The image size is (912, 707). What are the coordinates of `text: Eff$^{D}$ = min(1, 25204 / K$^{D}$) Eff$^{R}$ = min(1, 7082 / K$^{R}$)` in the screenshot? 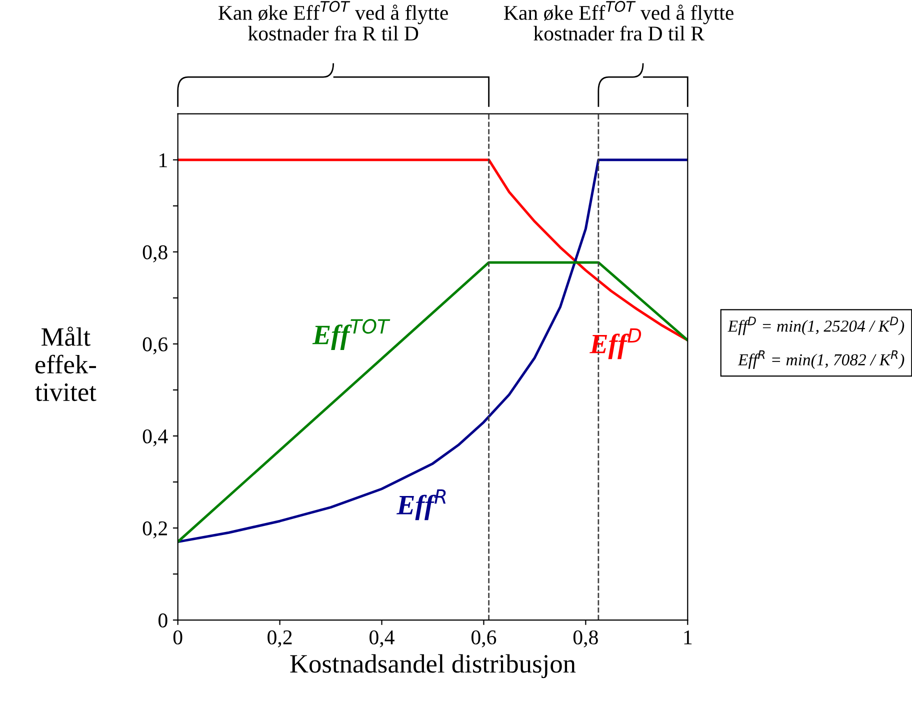 It's located at (816, 342).